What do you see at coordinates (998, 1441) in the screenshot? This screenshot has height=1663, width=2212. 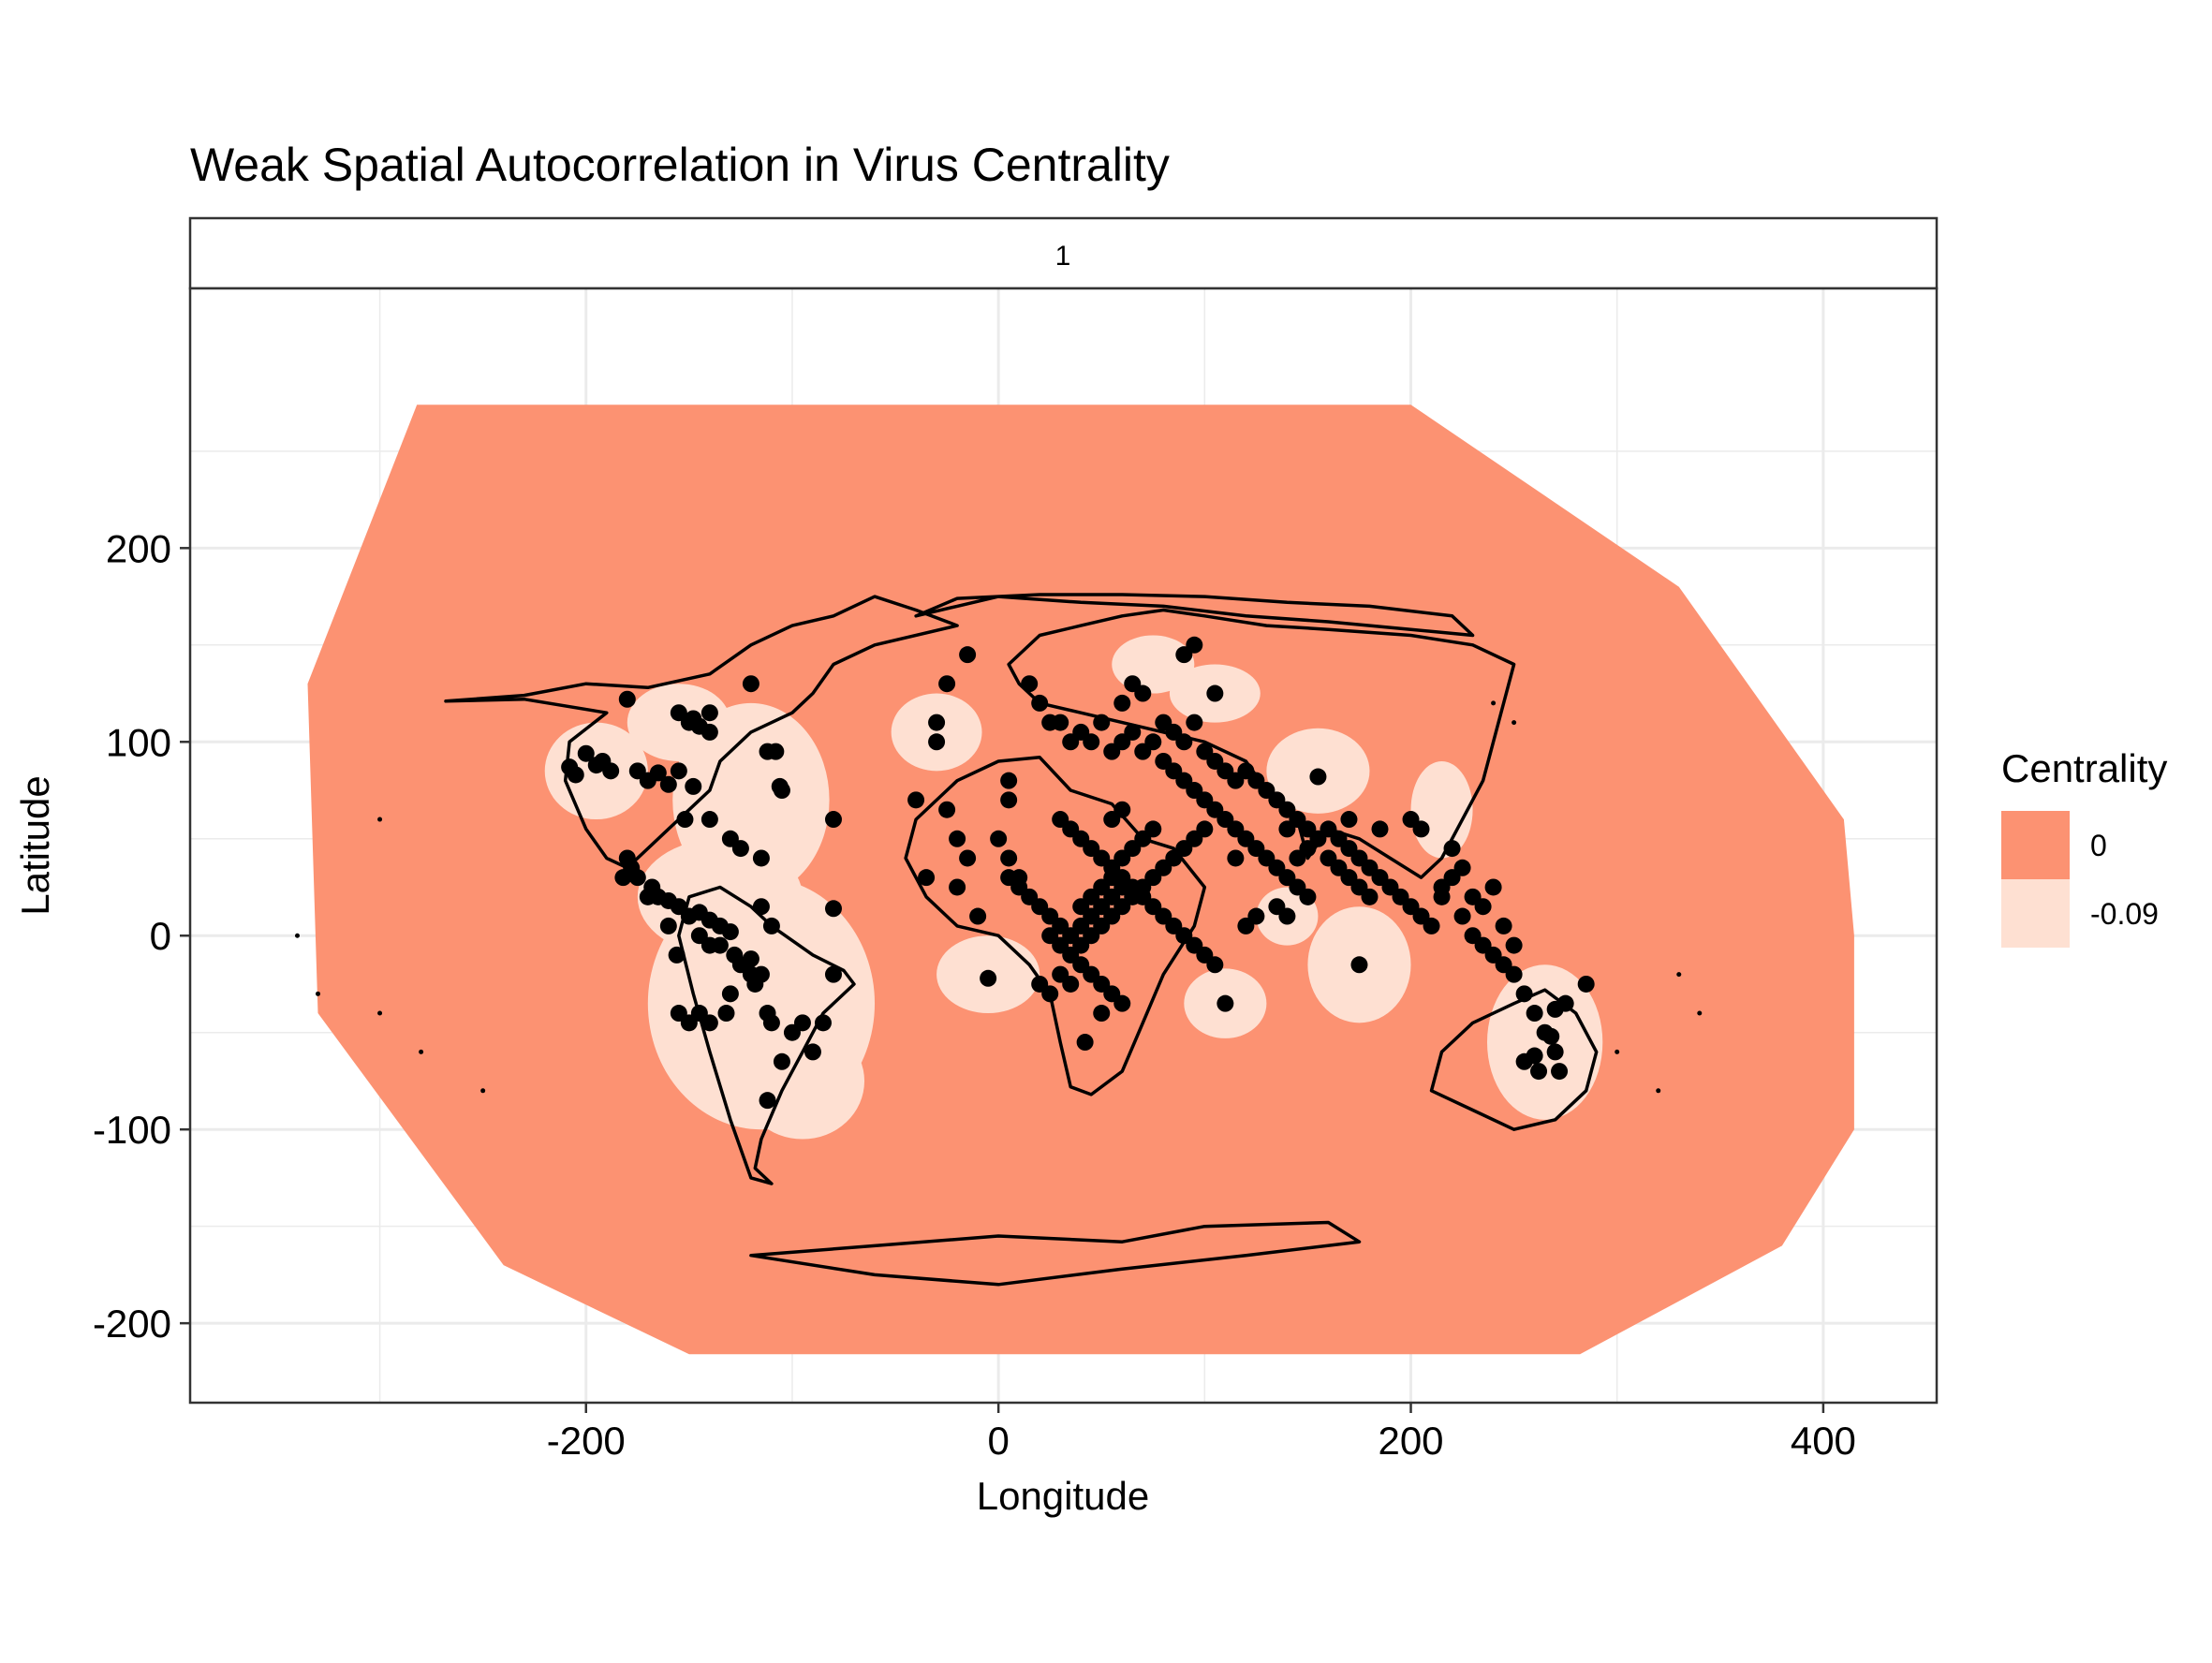 I see `x-tick-label: 0` at bounding box center [998, 1441].